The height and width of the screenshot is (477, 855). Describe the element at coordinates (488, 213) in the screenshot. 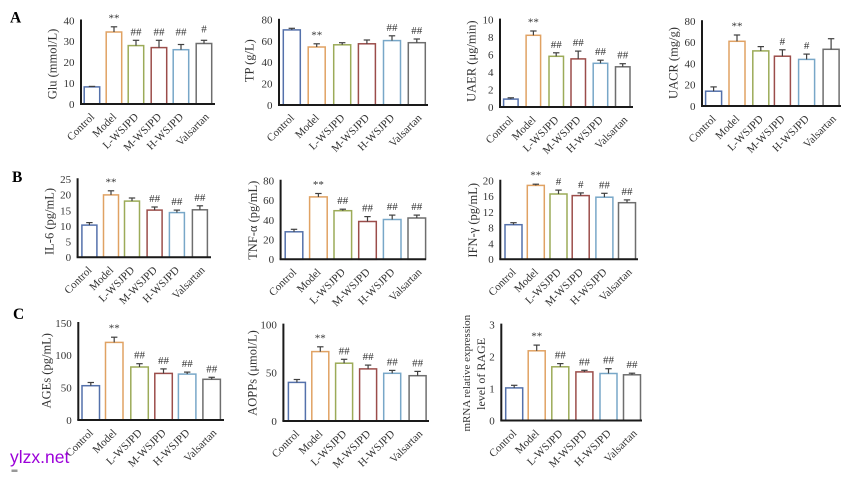

I see `svg-text: 12` at that location.